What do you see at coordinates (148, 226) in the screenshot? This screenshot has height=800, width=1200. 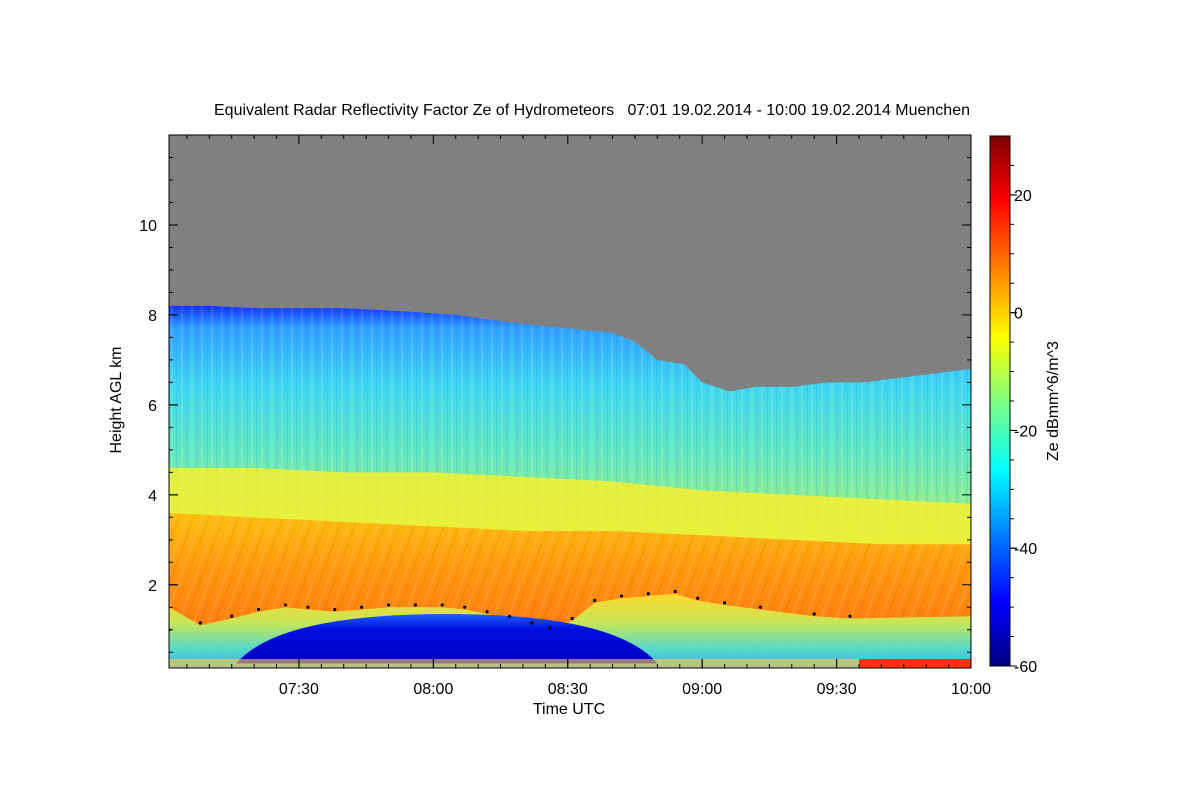 I see `y-tick-label: 10` at bounding box center [148, 226].